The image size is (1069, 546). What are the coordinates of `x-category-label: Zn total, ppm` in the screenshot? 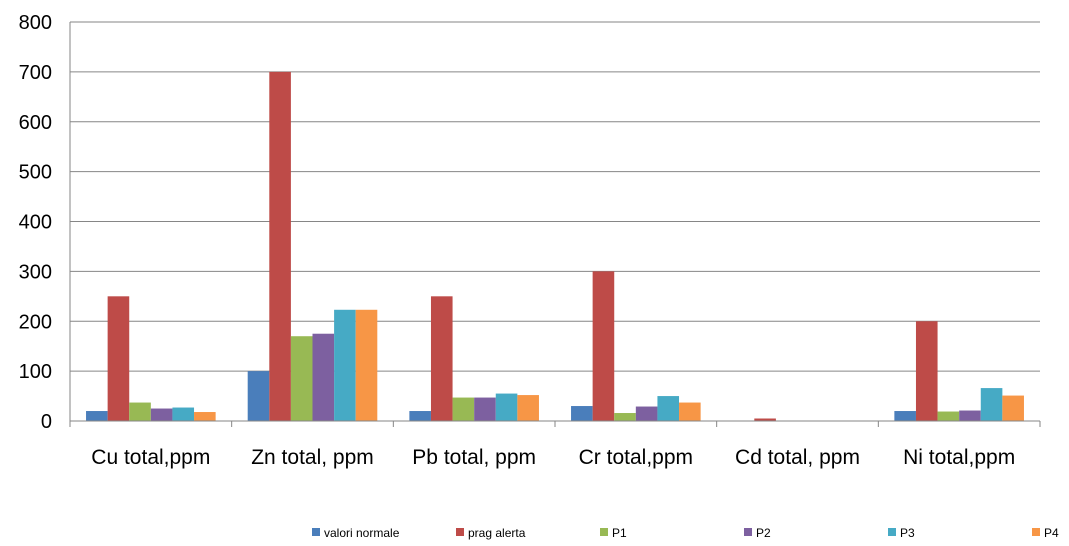 It's located at (312, 457).